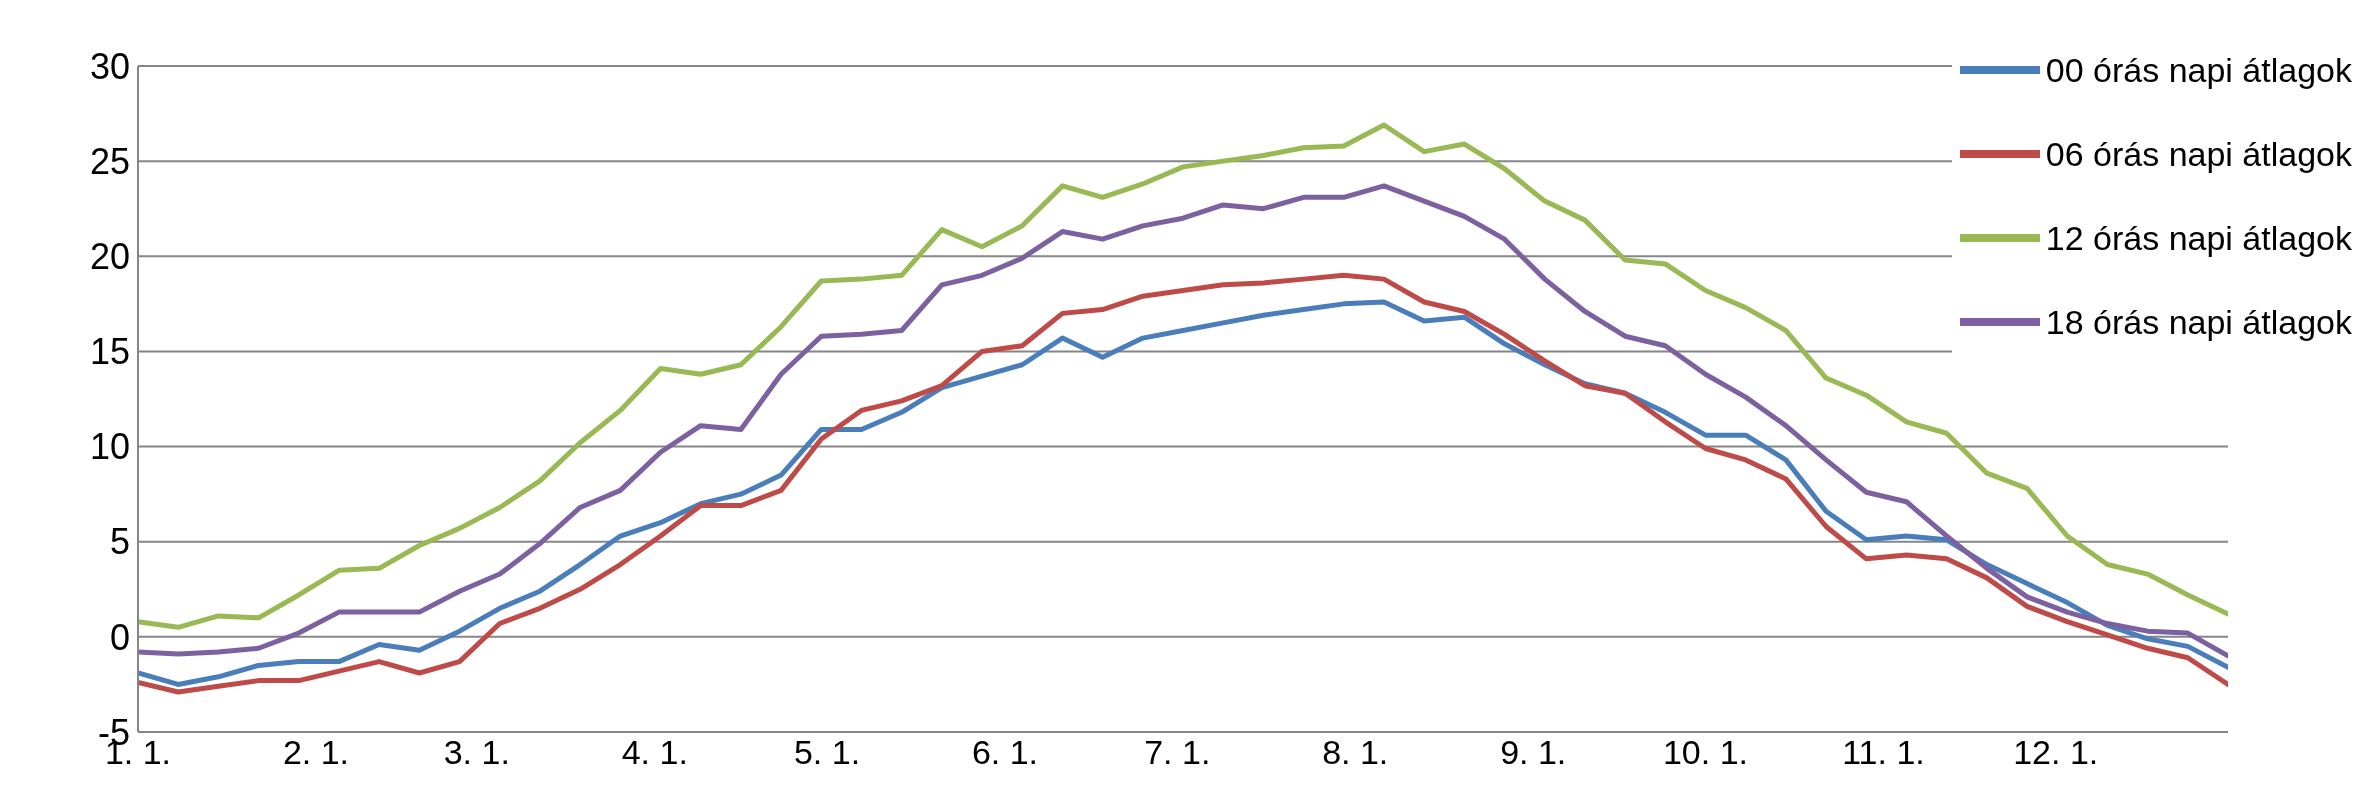 This screenshot has height=792, width=2375. I want to click on x-tick-label: 11. 1., so click(1883, 752).